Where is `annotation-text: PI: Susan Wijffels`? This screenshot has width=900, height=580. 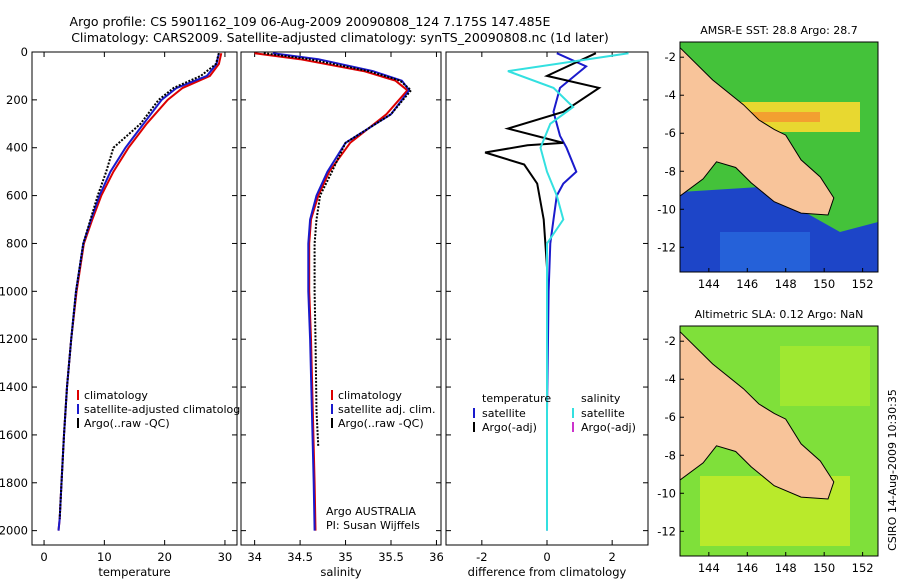
annotation-text: PI: Susan Wijffels is located at coordinates (373, 525).